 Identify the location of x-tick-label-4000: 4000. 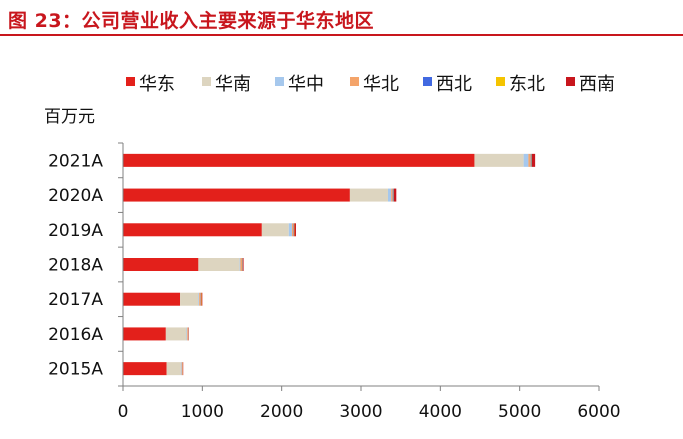
(440, 412).